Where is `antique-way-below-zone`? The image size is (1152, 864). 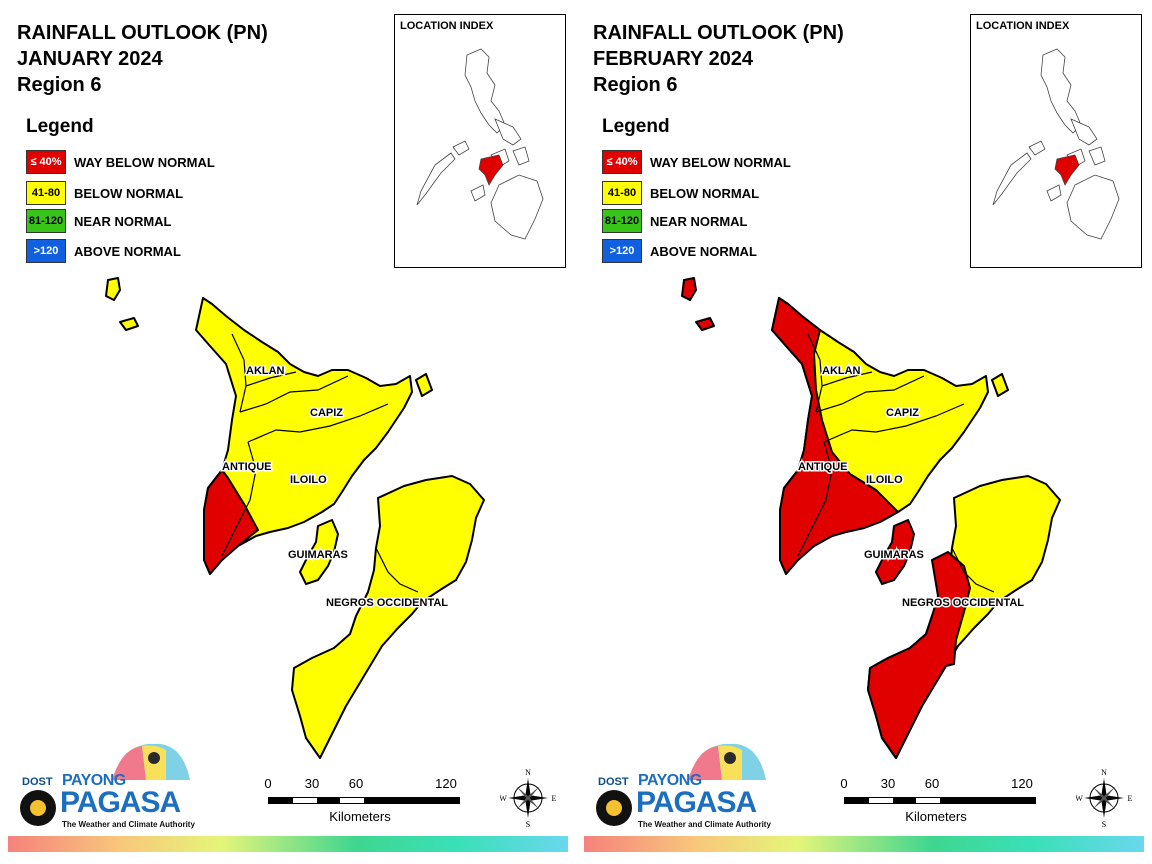
antique-way-below-zone is located at coordinates (231, 522).